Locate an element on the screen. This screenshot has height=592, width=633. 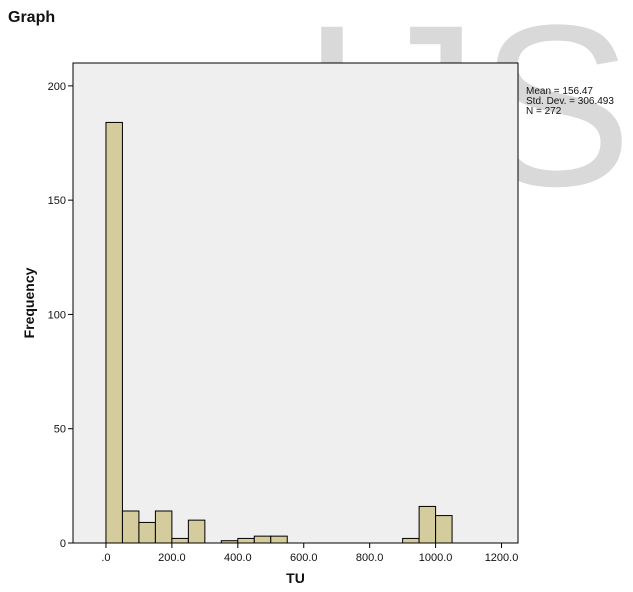
stat-mean: Mean = 156.47 is located at coordinates (559, 91).